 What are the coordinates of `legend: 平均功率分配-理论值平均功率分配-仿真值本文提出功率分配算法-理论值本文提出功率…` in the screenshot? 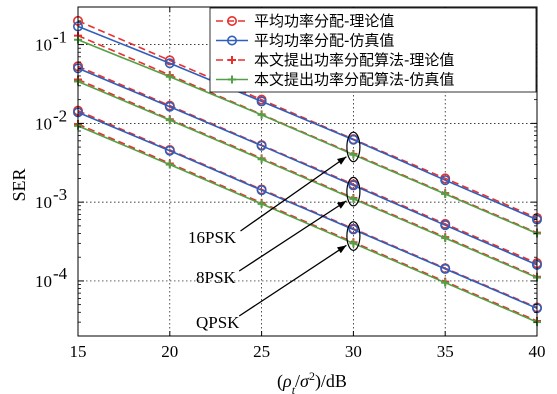 It's located at (373, 50).